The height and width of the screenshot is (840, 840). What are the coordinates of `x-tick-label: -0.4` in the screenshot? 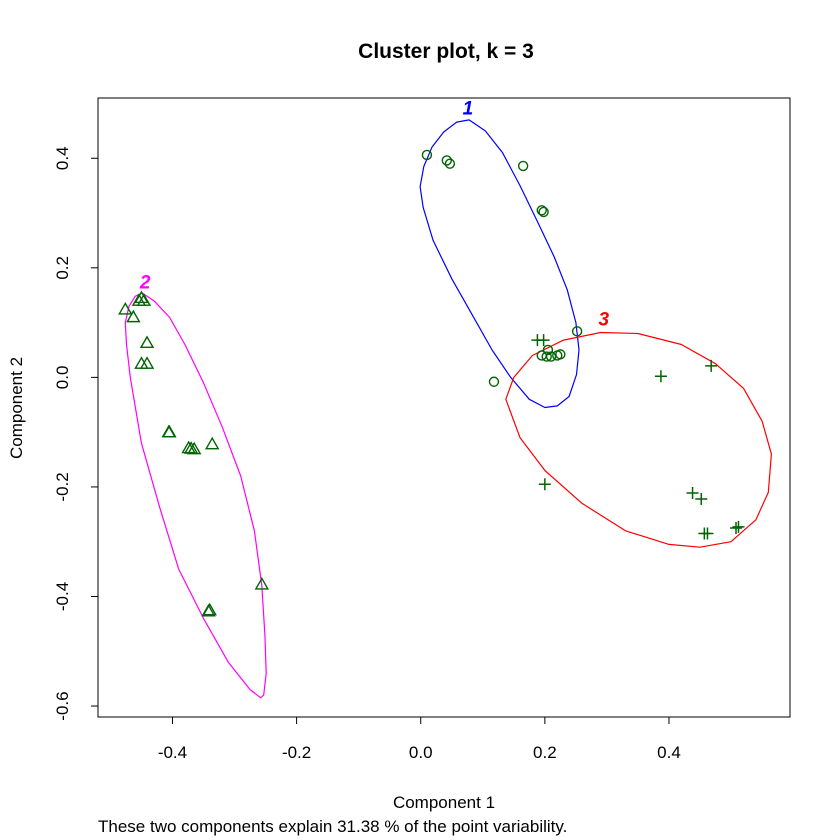 It's located at (172, 752).